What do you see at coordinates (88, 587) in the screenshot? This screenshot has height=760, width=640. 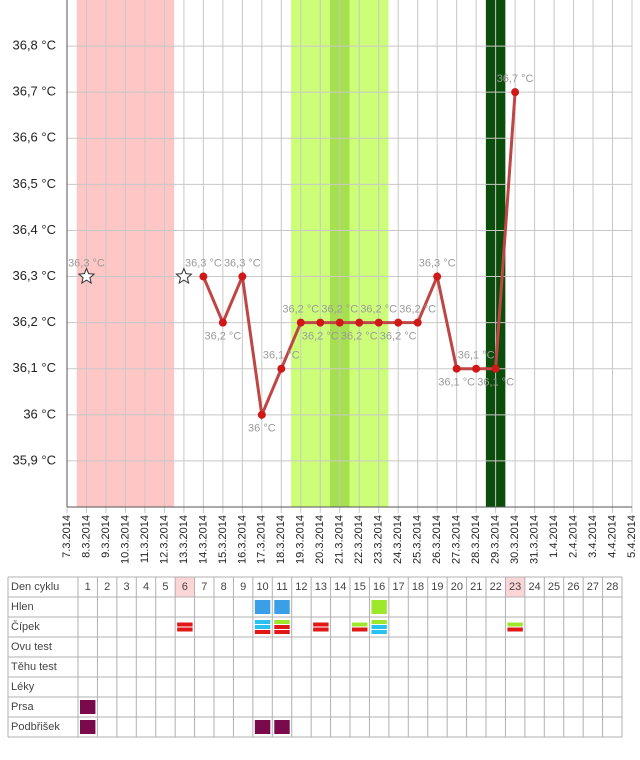 I see `day-number: 1` at bounding box center [88, 587].